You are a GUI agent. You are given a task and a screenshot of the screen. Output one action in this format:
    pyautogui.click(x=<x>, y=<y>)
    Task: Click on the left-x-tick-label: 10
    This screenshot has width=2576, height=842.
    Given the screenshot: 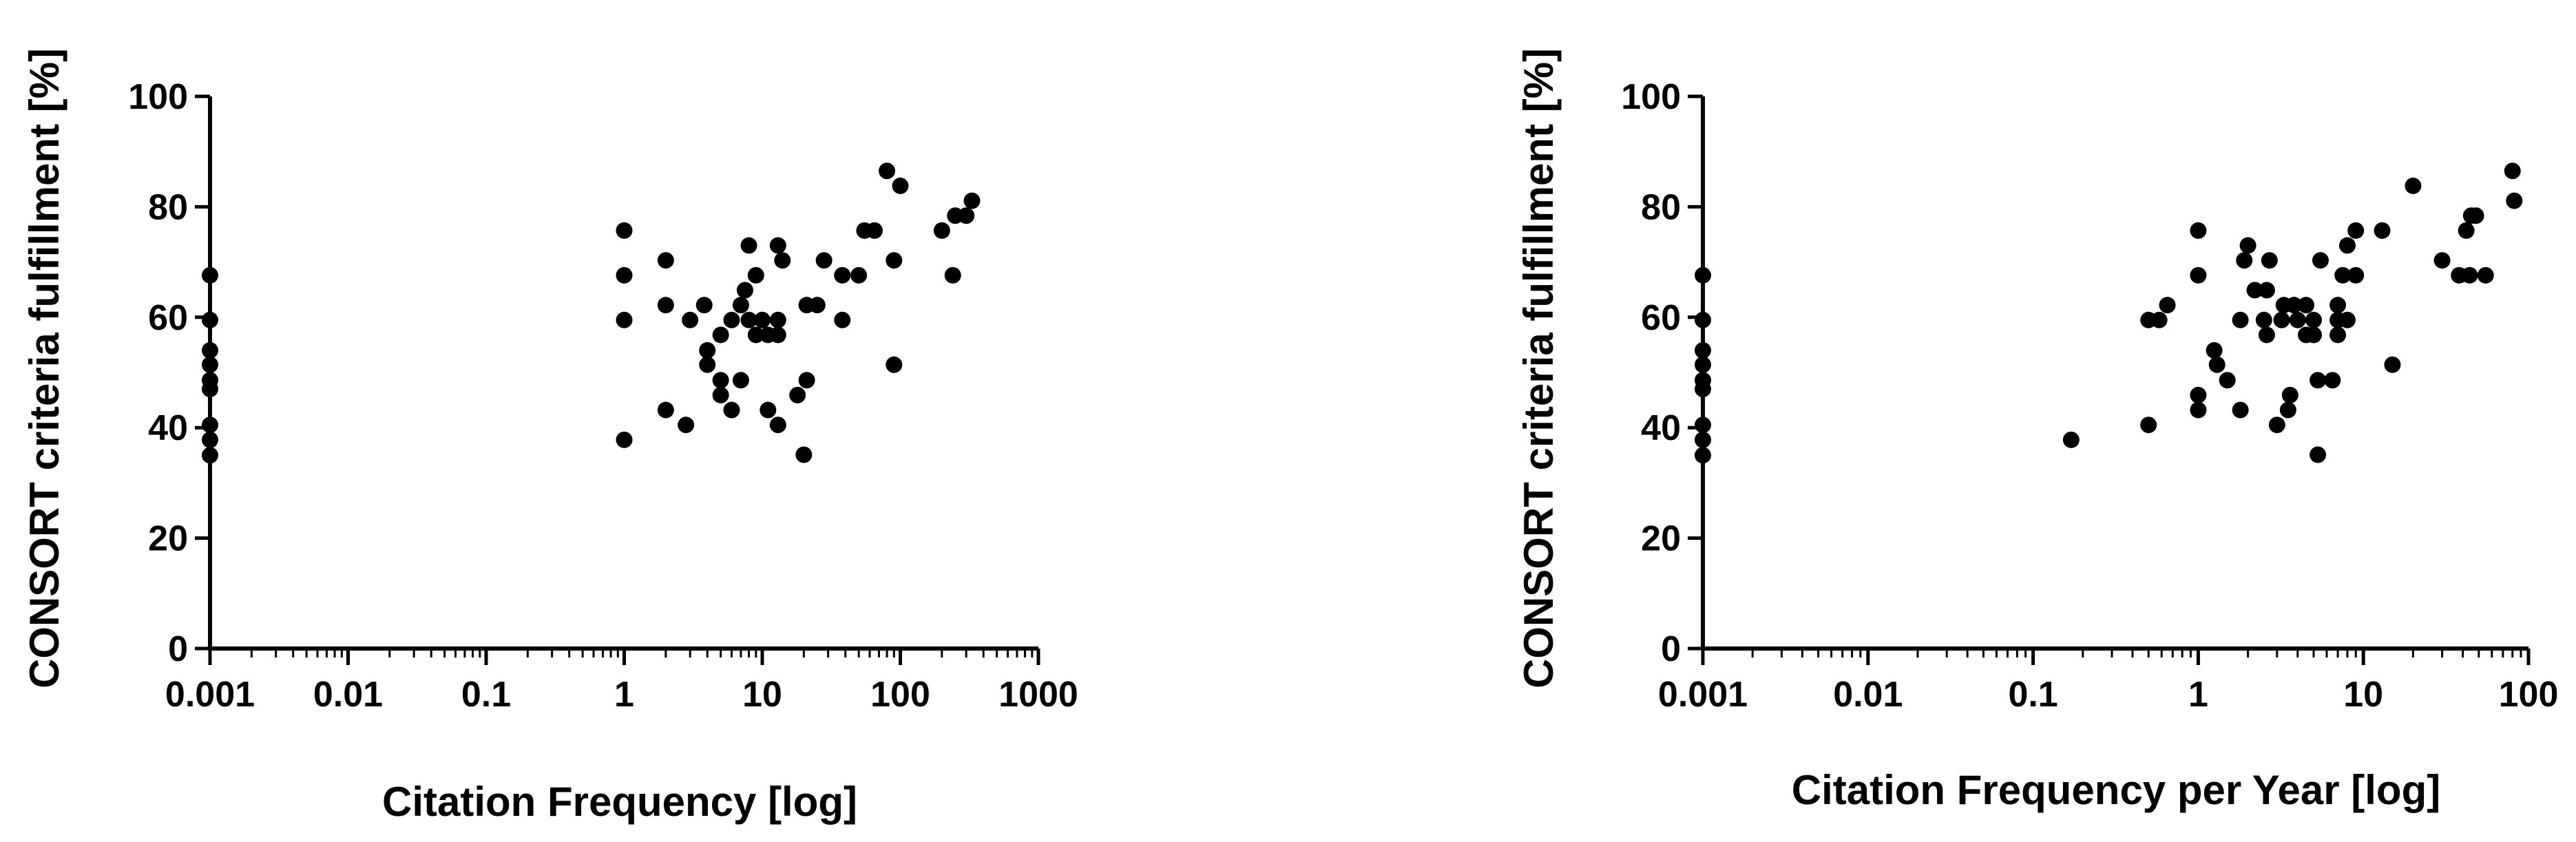 What is the action you would take?
    pyautogui.click(x=762, y=695)
    